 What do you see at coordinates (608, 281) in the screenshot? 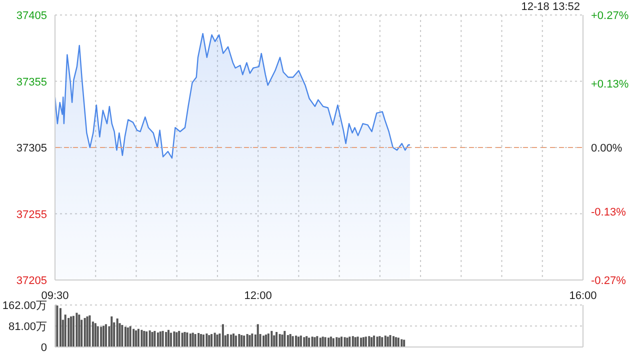
I see `y2-tick-label: -0.27%` at bounding box center [608, 281].